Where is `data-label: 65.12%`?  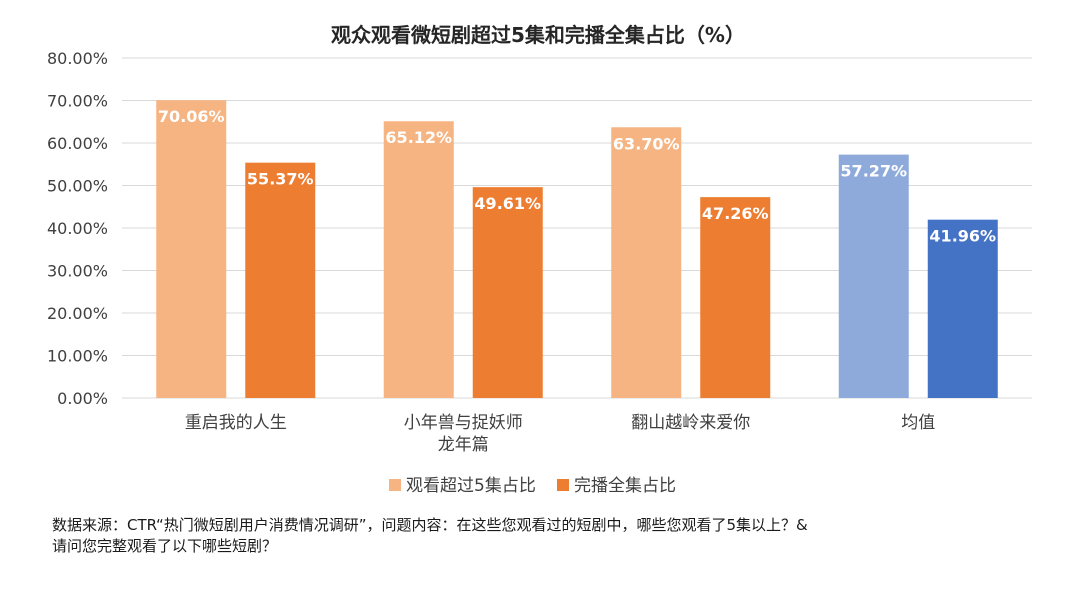 data-label: 65.12% is located at coordinates (418, 137).